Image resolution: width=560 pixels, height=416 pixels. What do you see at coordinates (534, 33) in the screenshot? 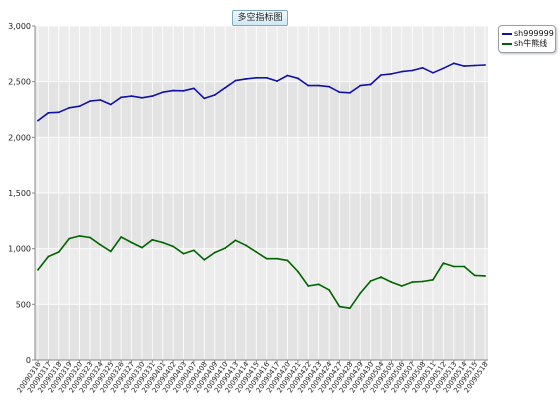
I see `legend-label-series-1: sh999999` at bounding box center [534, 33].